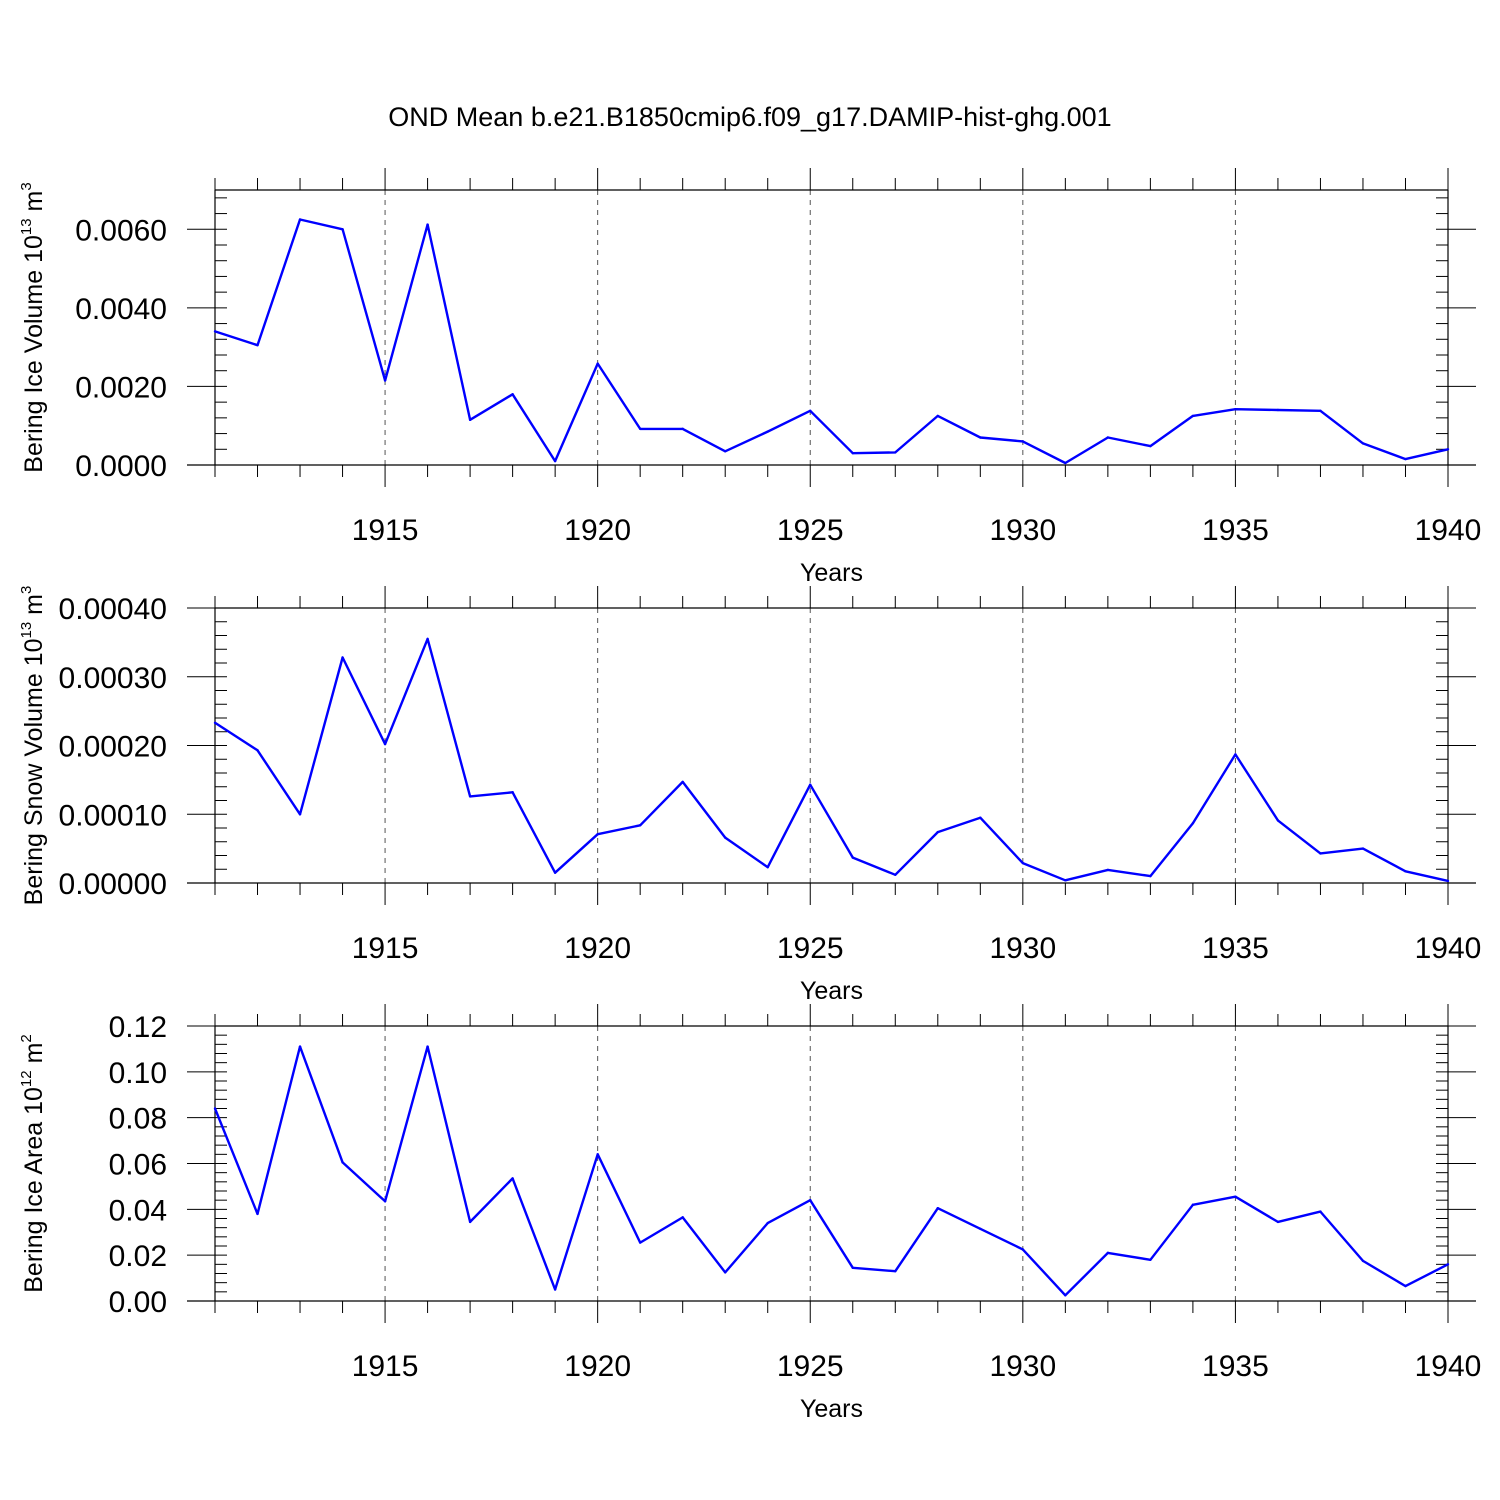 This screenshot has width=1500, height=1500. What do you see at coordinates (138, 1119) in the screenshot?
I see `ice-area-ytick-label: 0.08` at bounding box center [138, 1119].